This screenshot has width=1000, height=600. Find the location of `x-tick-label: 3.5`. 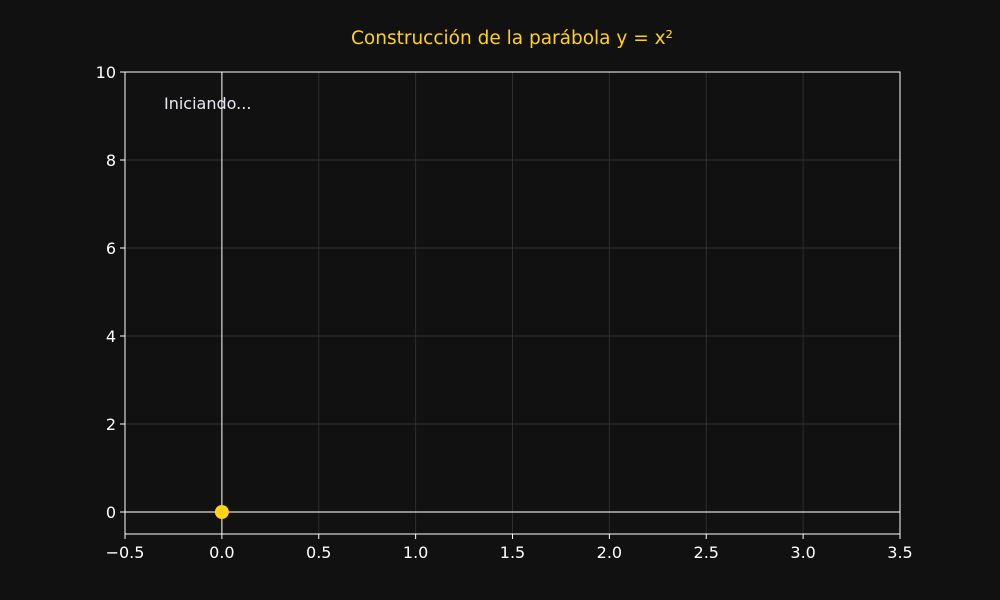

x-tick-label: 3.5 is located at coordinates (899, 552).